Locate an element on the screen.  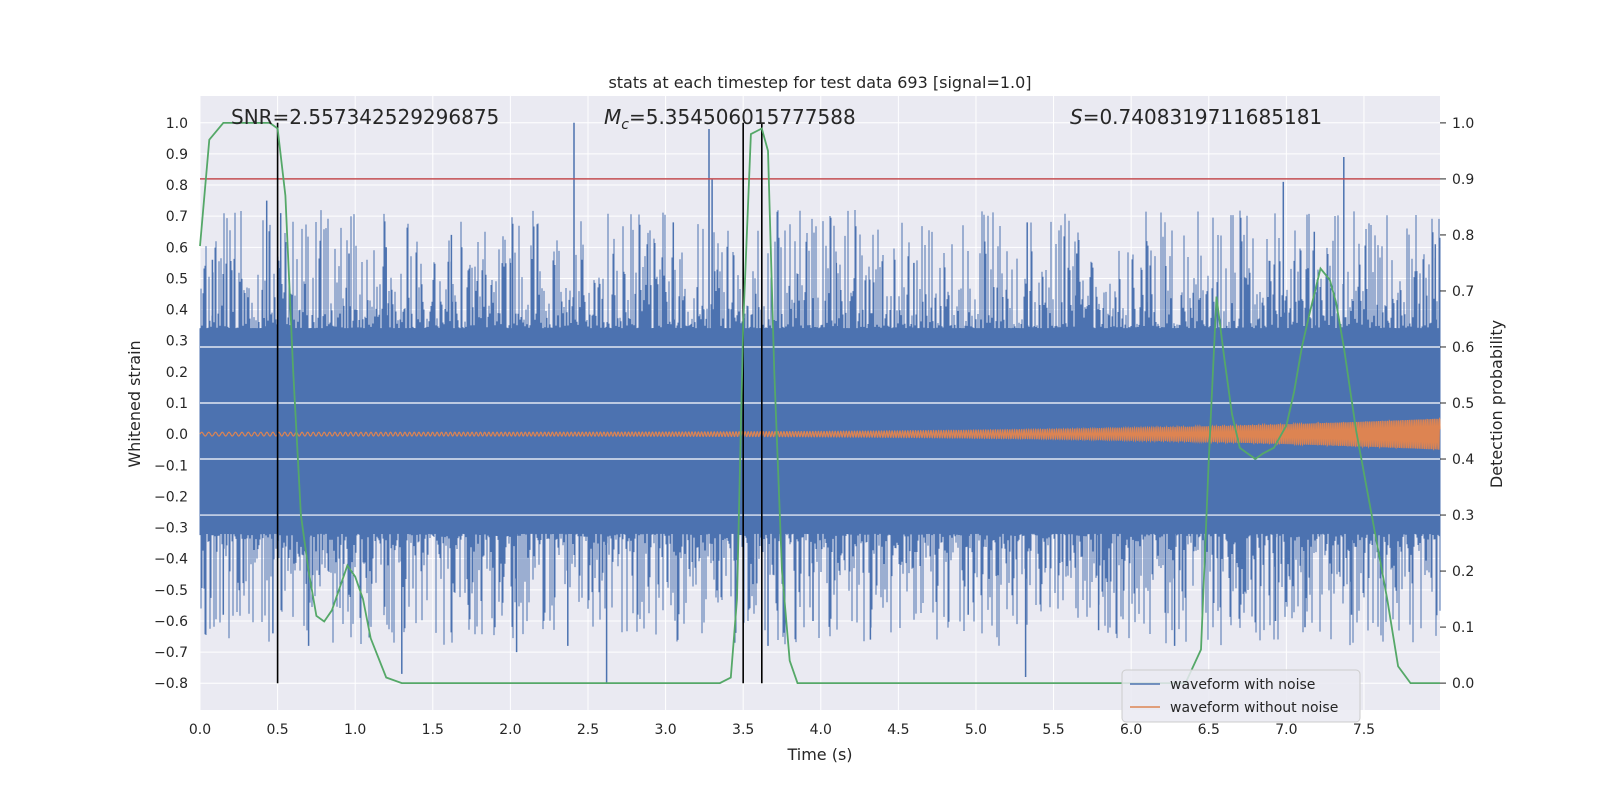
right-tick-label-5: 0.5 is located at coordinates (1463, 404).